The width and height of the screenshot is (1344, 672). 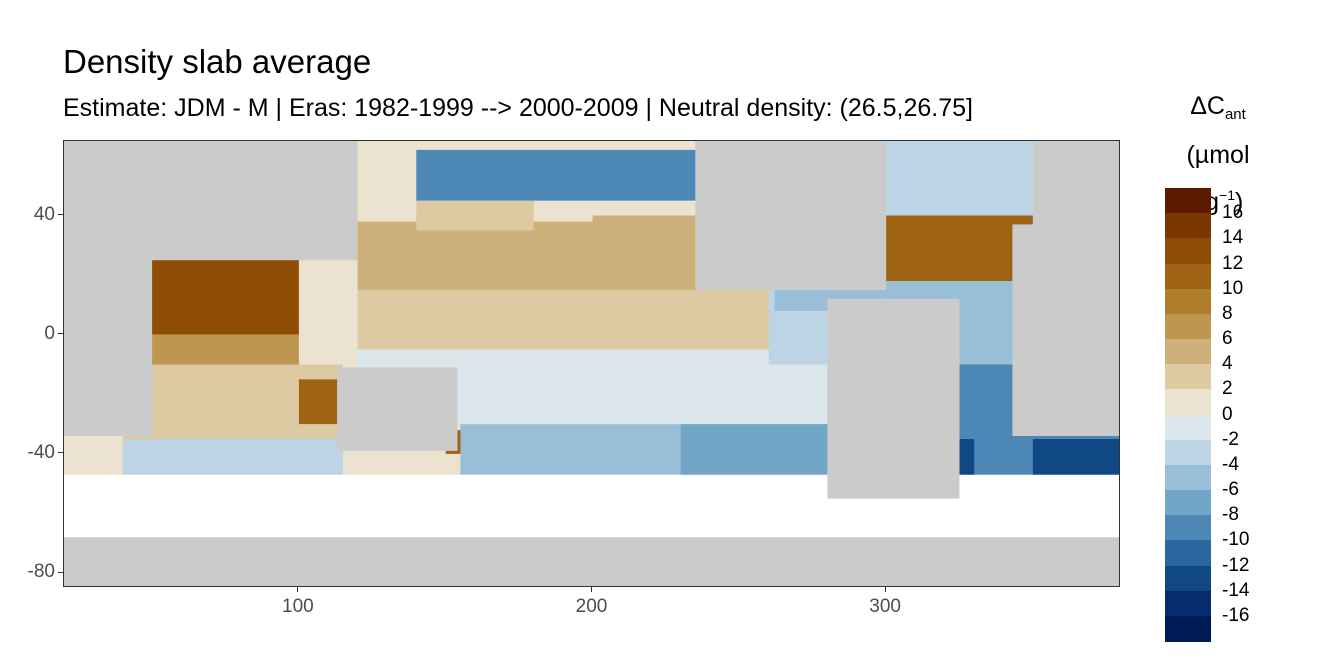 What do you see at coordinates (41, 572) in the screenshot?
I see `y-tick-label: -80` at bounding box center [41, 572].